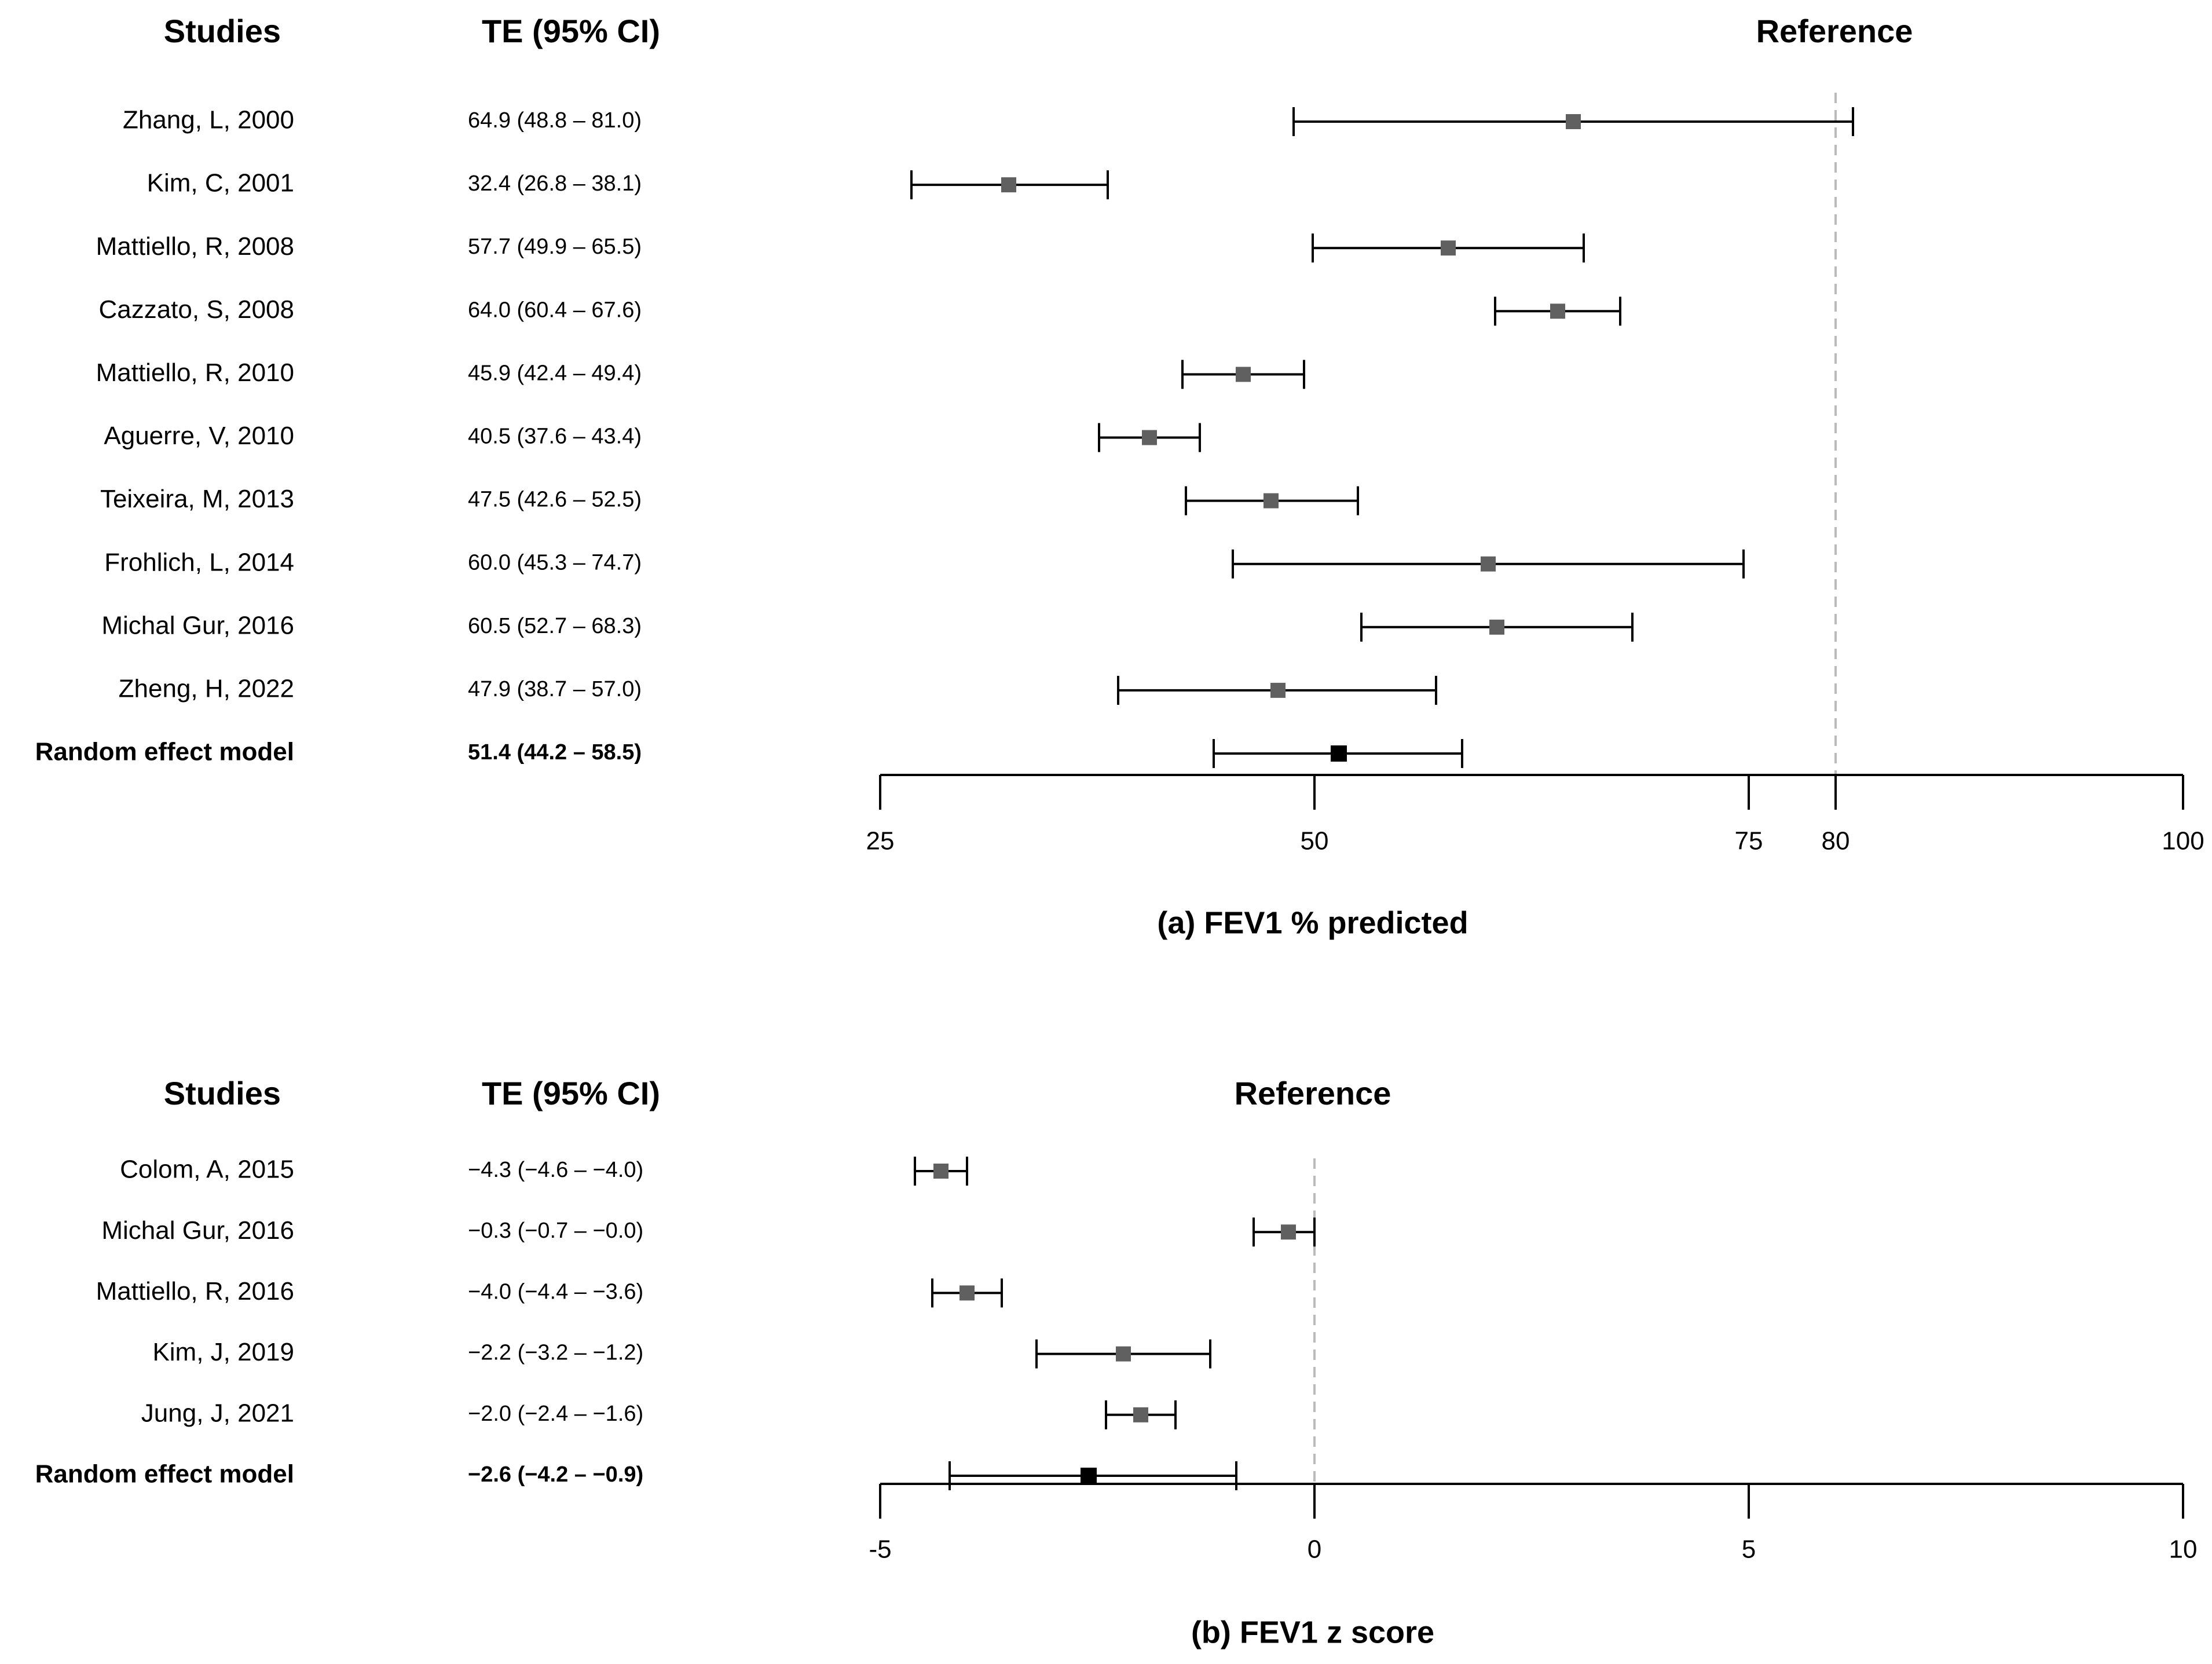 The width and height of the screenshot is (2212, 1664). Describe the element at coordinates (1535, 815) in the screenshot. I see `x-axis: 25 50 75 80 100` at that location.